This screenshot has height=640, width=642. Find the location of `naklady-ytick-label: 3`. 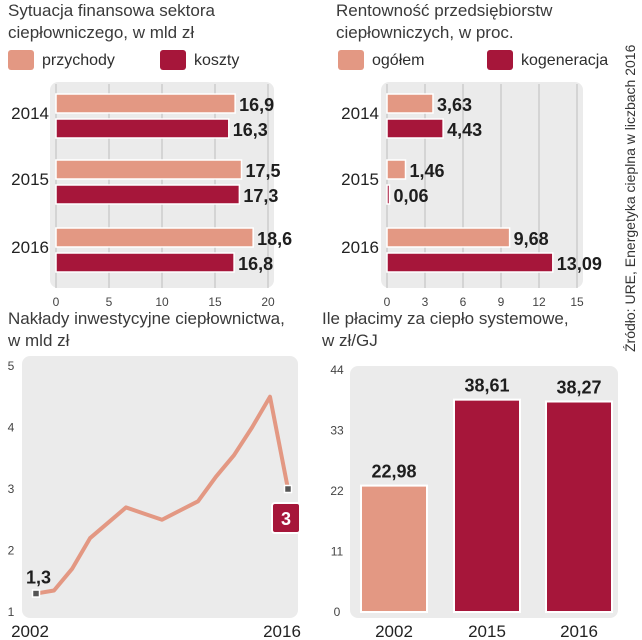

naklady-ytick-label: 3 is located at coordinates (11, 489).